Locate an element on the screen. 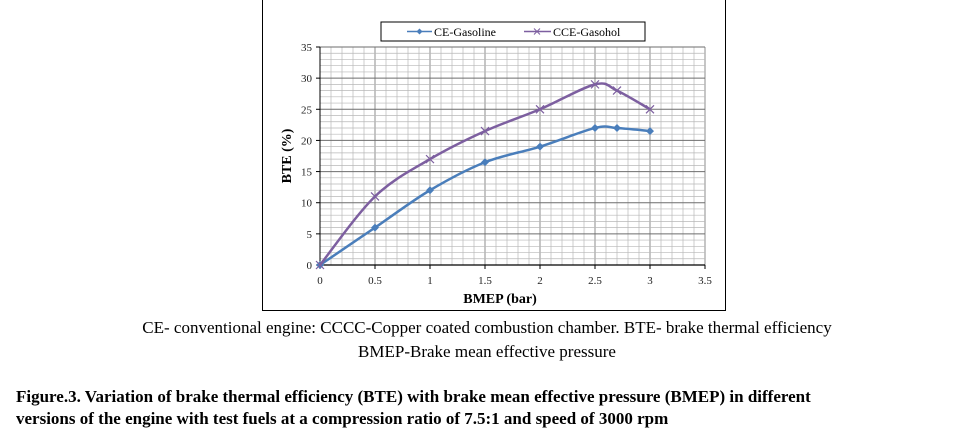 Image resolution: width=974 pixels, height=440 pixels. legend: CE-Gasoline CCE-Gasohol is located at coordinates (513, 31).